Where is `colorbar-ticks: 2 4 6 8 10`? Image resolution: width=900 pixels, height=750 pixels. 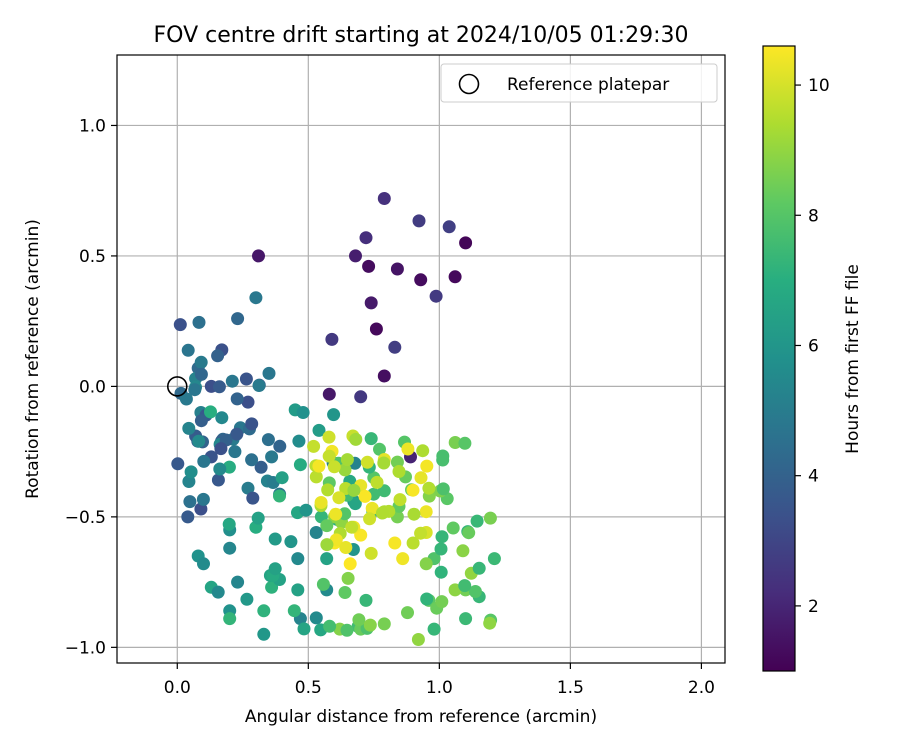 colorbar-ticks: 2 4 6 8 10 is located at coordinates (812, 346).